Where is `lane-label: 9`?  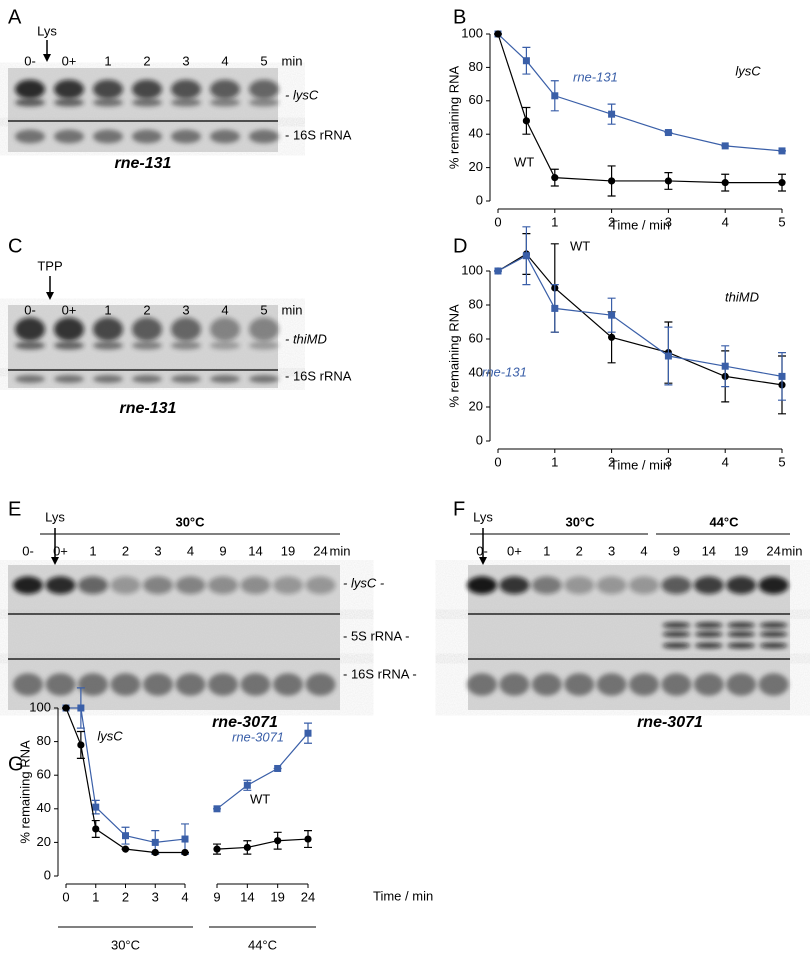
lane-label: 9 is located at coordinates (676, 550).